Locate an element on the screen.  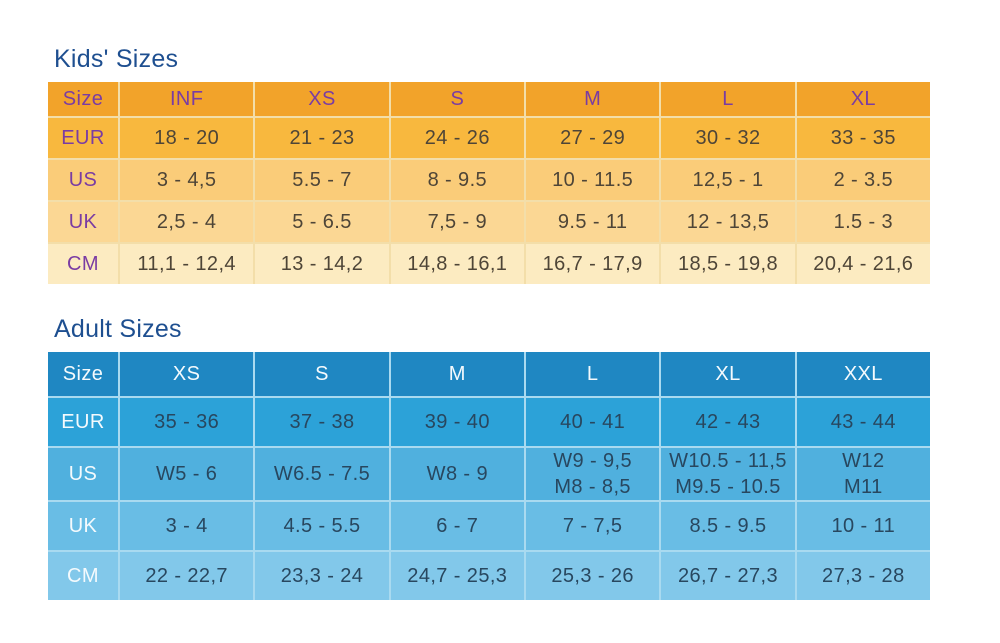
data-cell: 35 - 36 is located at coordinates (187, 422).